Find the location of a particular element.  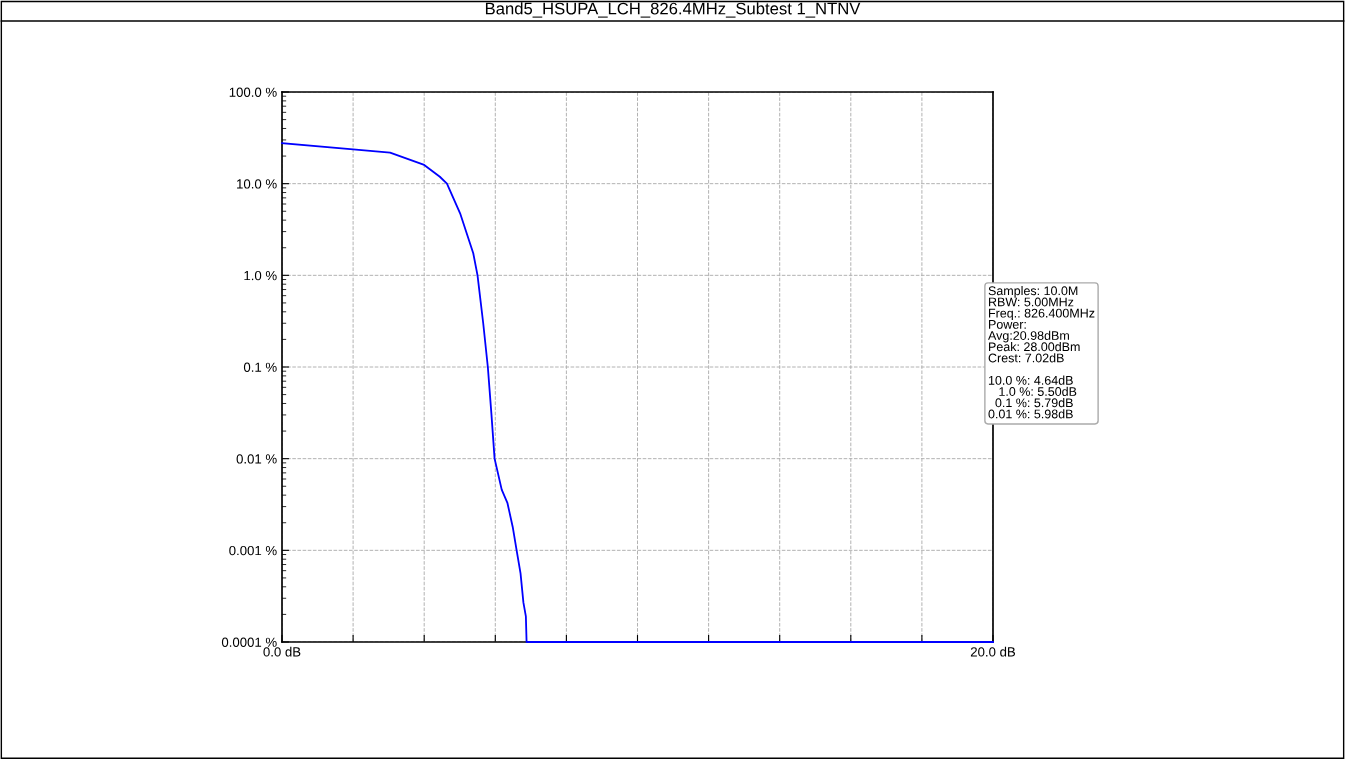

y-tick-label: 0.0001 % is located at coordinates (249, 642).